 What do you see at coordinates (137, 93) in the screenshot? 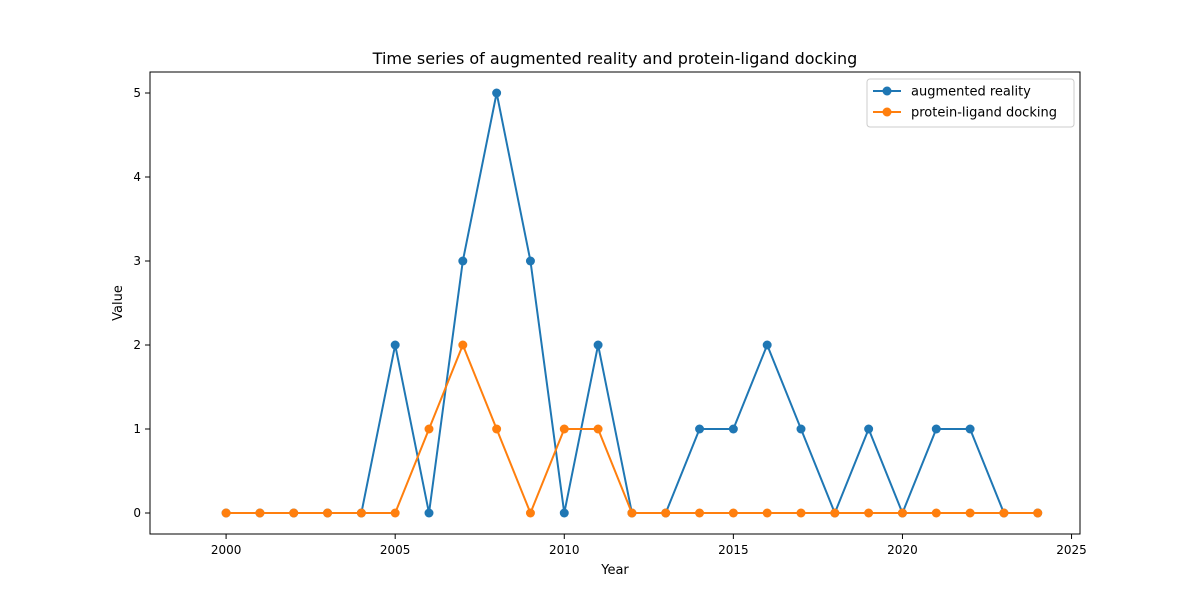
I see `y-tick-label-5: 5` at bounding box center [137, 93].